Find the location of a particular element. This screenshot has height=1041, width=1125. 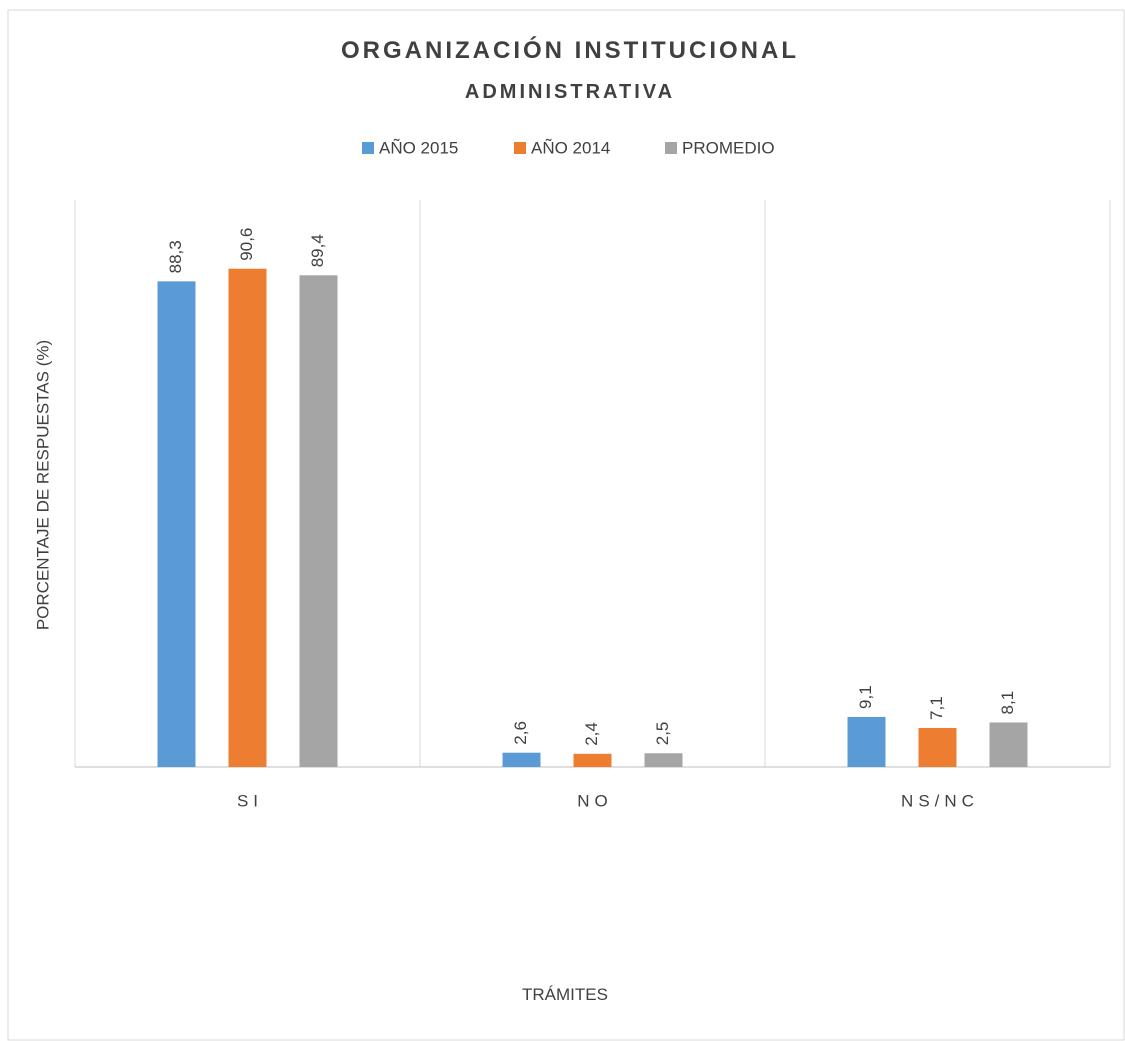

legend-label: PROMEDIO is located at coordinates (728, 147).